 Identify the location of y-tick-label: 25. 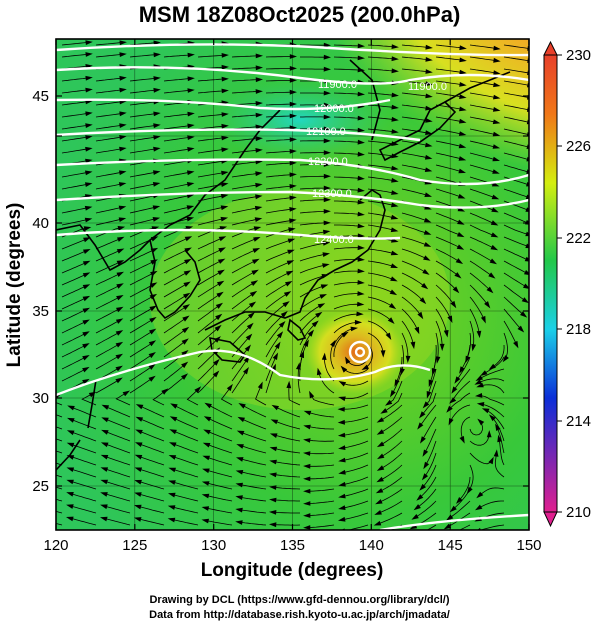
(40, 486).